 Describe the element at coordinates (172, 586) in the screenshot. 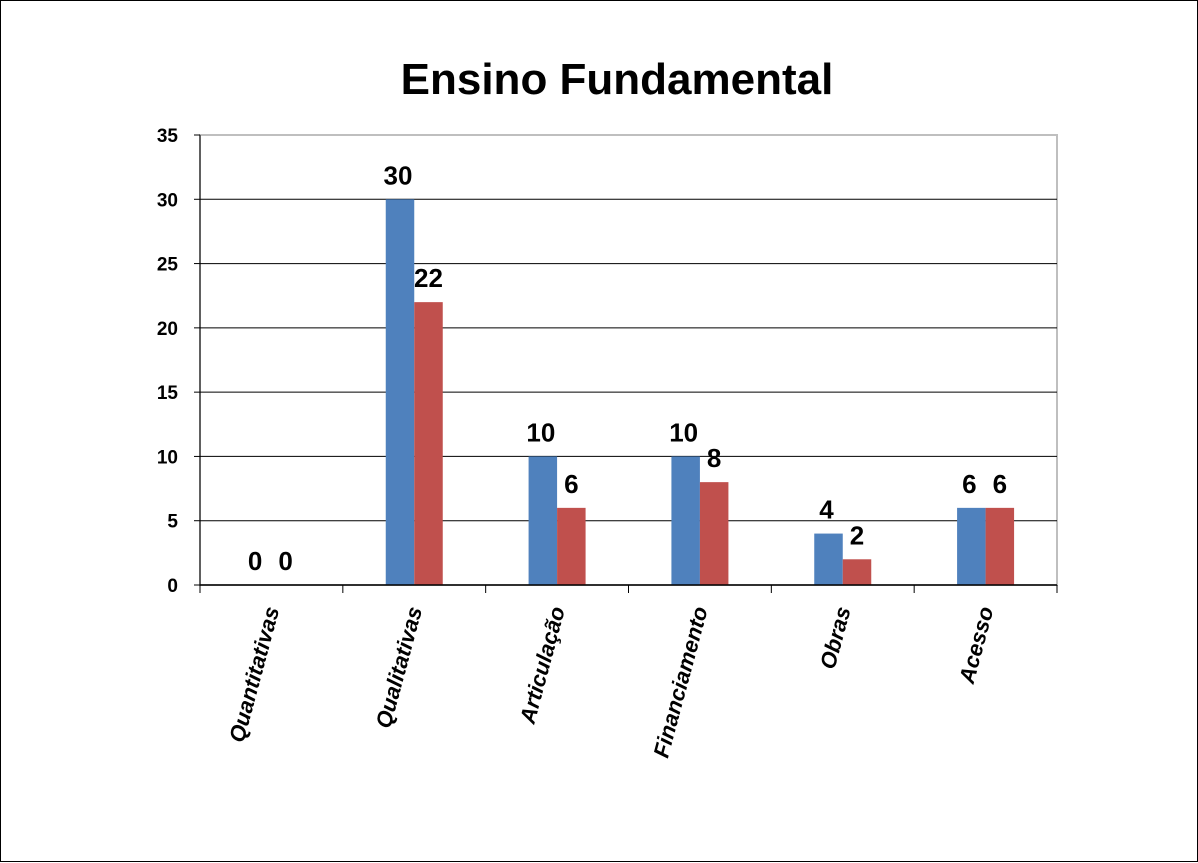

I see `y-tick-label: 0` at that location.